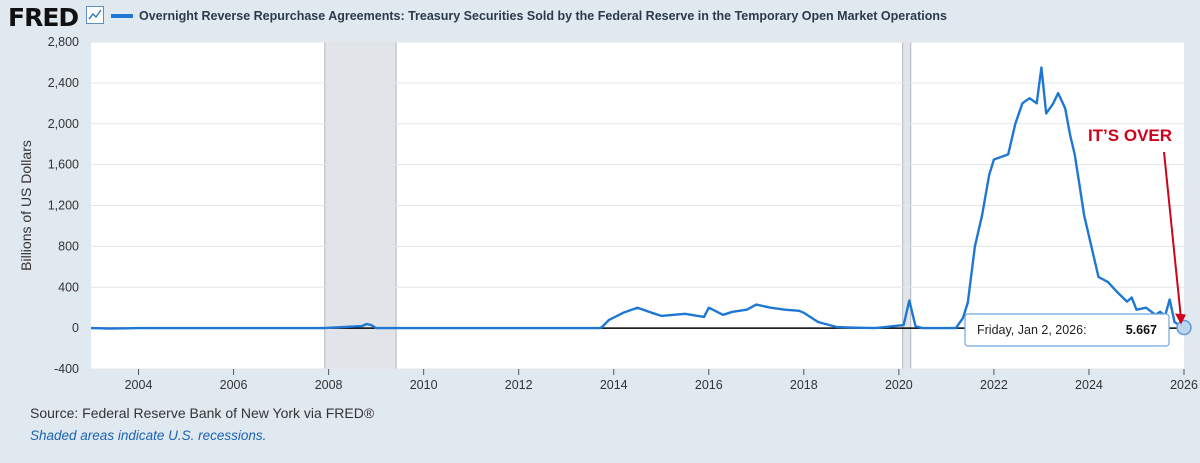  Describe the element at coordinates (139, 385) in the screenshot. I see `x-tick-label: 2004` at that location.